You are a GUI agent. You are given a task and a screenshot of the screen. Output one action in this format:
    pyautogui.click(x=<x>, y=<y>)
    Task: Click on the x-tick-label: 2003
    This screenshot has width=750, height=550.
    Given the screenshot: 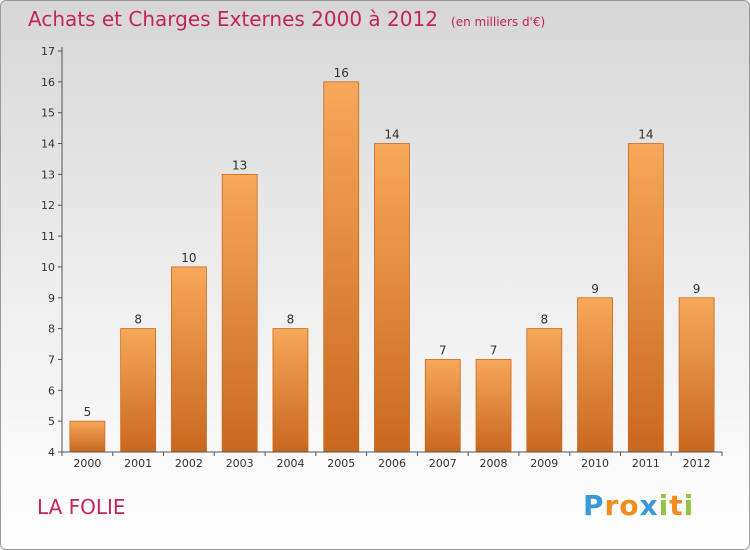 What is the action you would take?
    pyautogui.click(x=240, y=463)
    